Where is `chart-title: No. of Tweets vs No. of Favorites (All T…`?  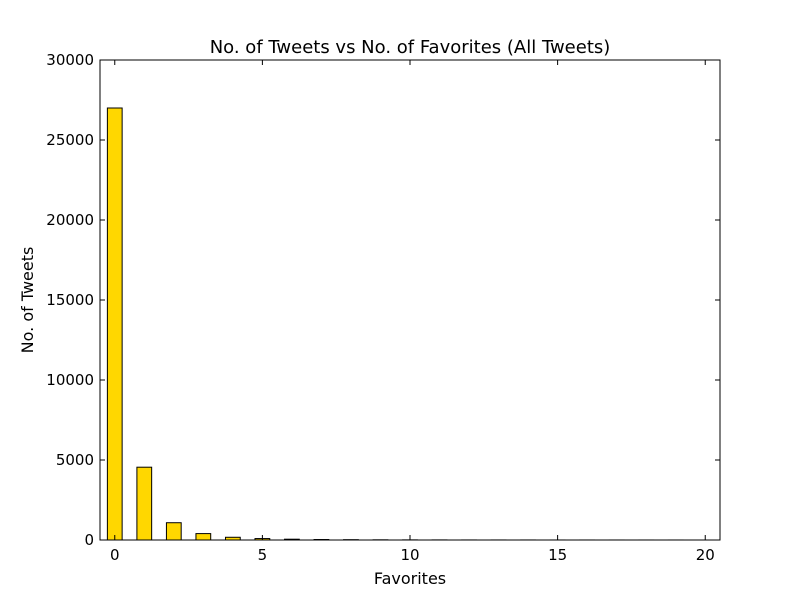 chart-title: No. of Tweets vs No. of Favorites (All T… is located at coordinates (410, 47).